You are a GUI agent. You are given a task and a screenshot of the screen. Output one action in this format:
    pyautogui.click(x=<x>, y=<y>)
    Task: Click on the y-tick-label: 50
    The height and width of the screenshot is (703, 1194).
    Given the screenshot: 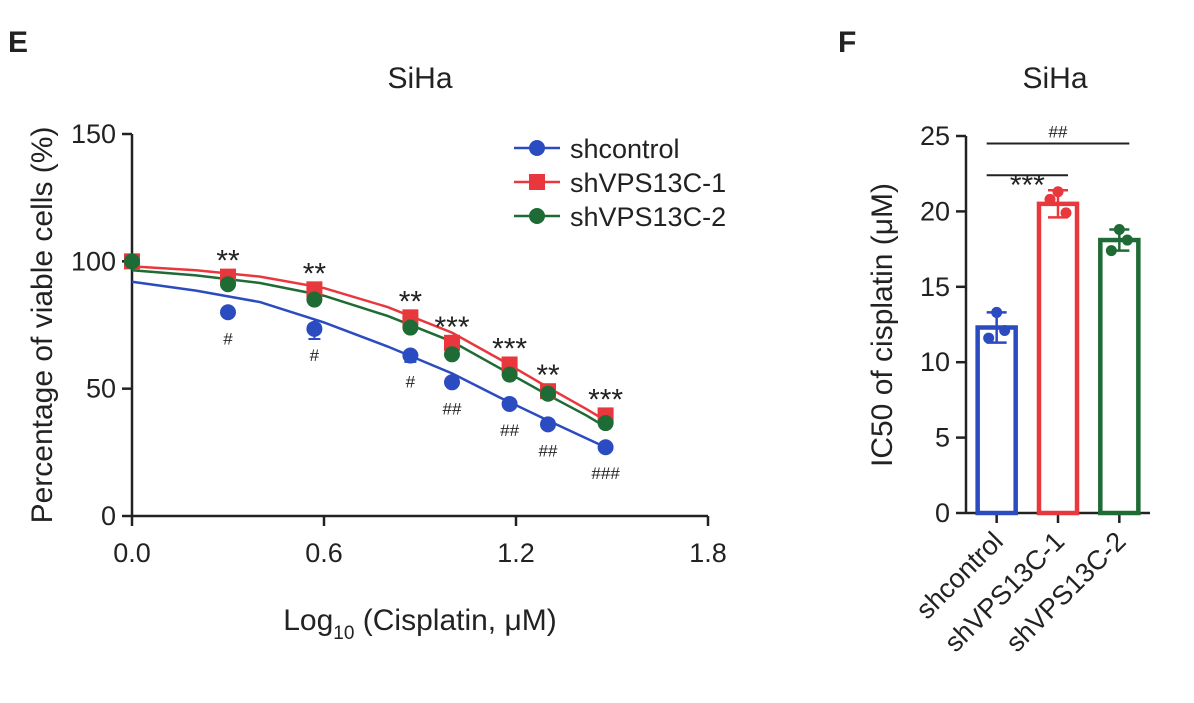 What is the action you would take?
    pyautogui.click(x=101, y=389)
    